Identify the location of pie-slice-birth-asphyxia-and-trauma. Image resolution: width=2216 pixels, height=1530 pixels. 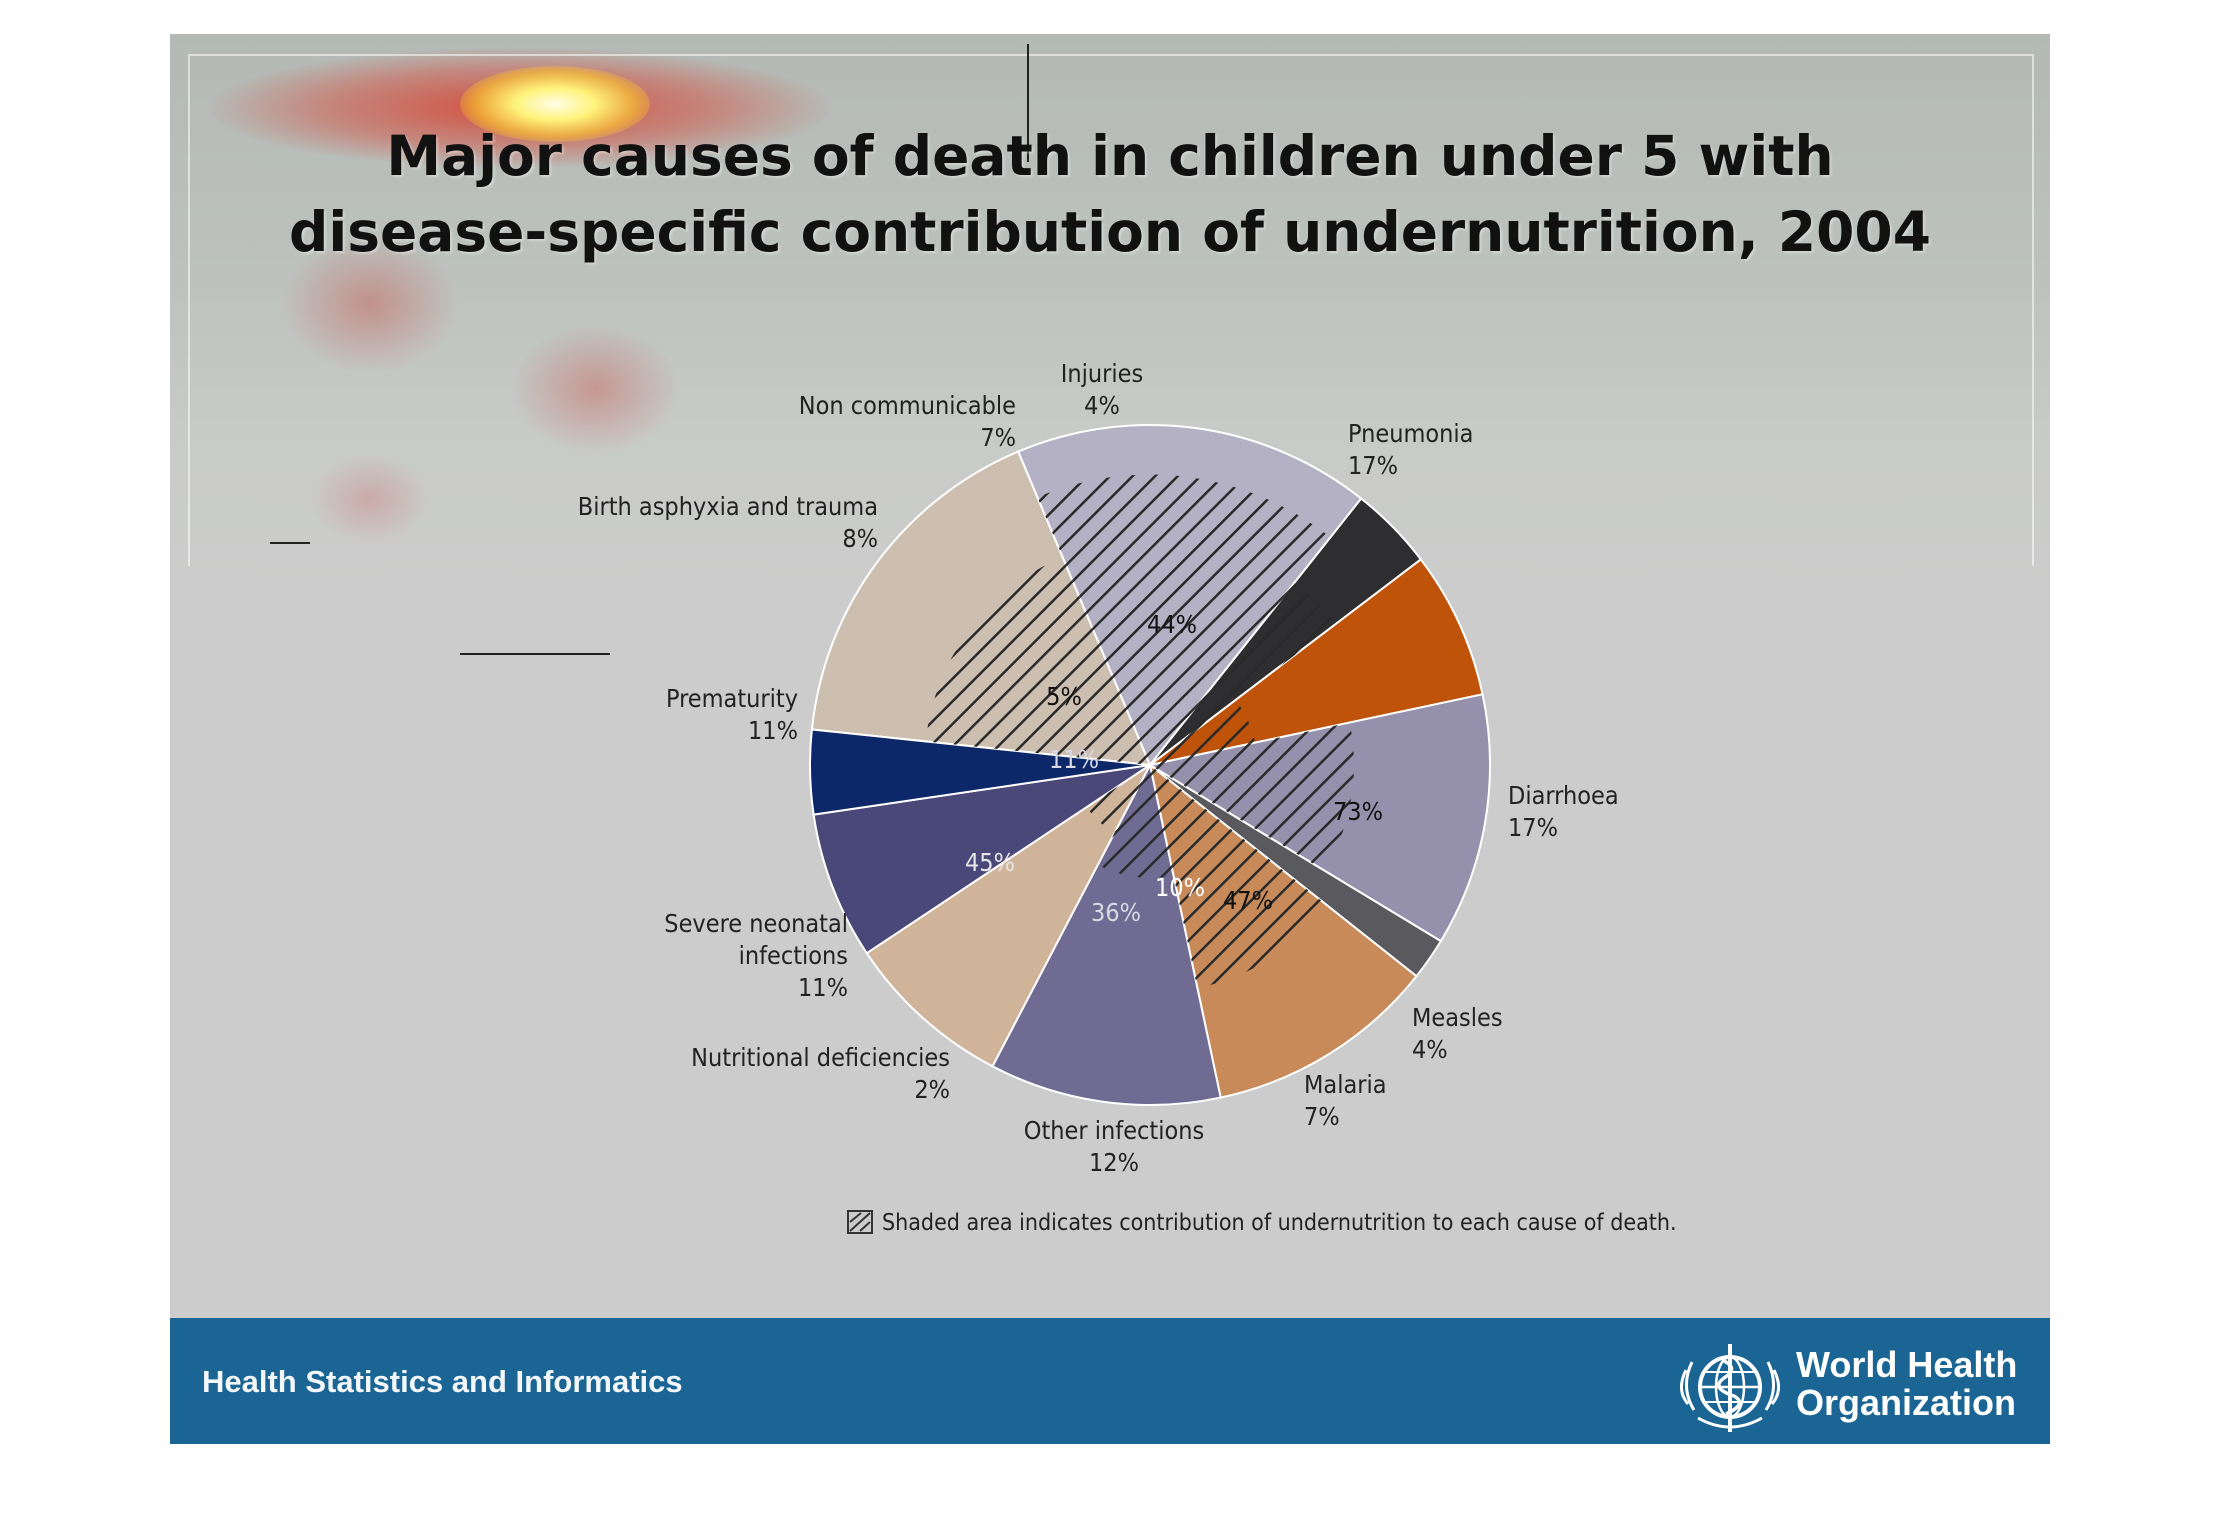
(1008, 916).